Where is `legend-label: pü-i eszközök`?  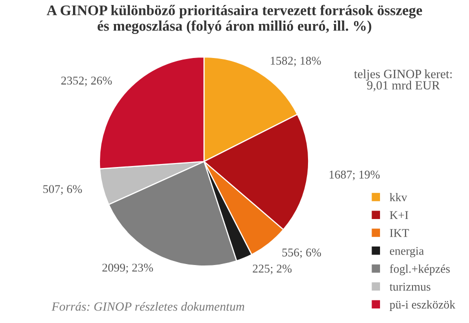 legend-label: pü-i eszközök is located at coordinates (423, 305).